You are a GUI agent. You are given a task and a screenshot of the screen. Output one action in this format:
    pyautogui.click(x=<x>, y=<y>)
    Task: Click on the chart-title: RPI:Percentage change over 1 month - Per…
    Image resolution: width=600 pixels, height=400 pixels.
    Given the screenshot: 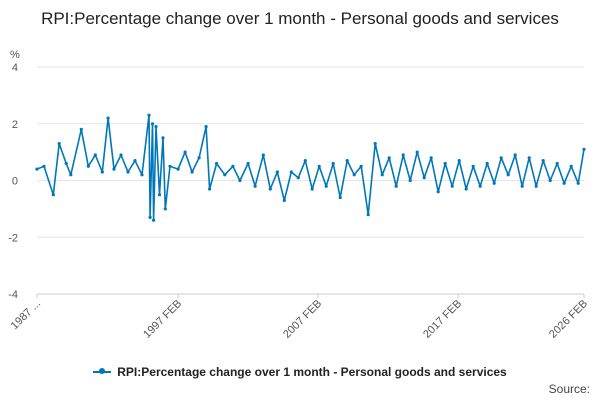 What is the action you would take?
    pyautogui.click(x=300, y=18)
    